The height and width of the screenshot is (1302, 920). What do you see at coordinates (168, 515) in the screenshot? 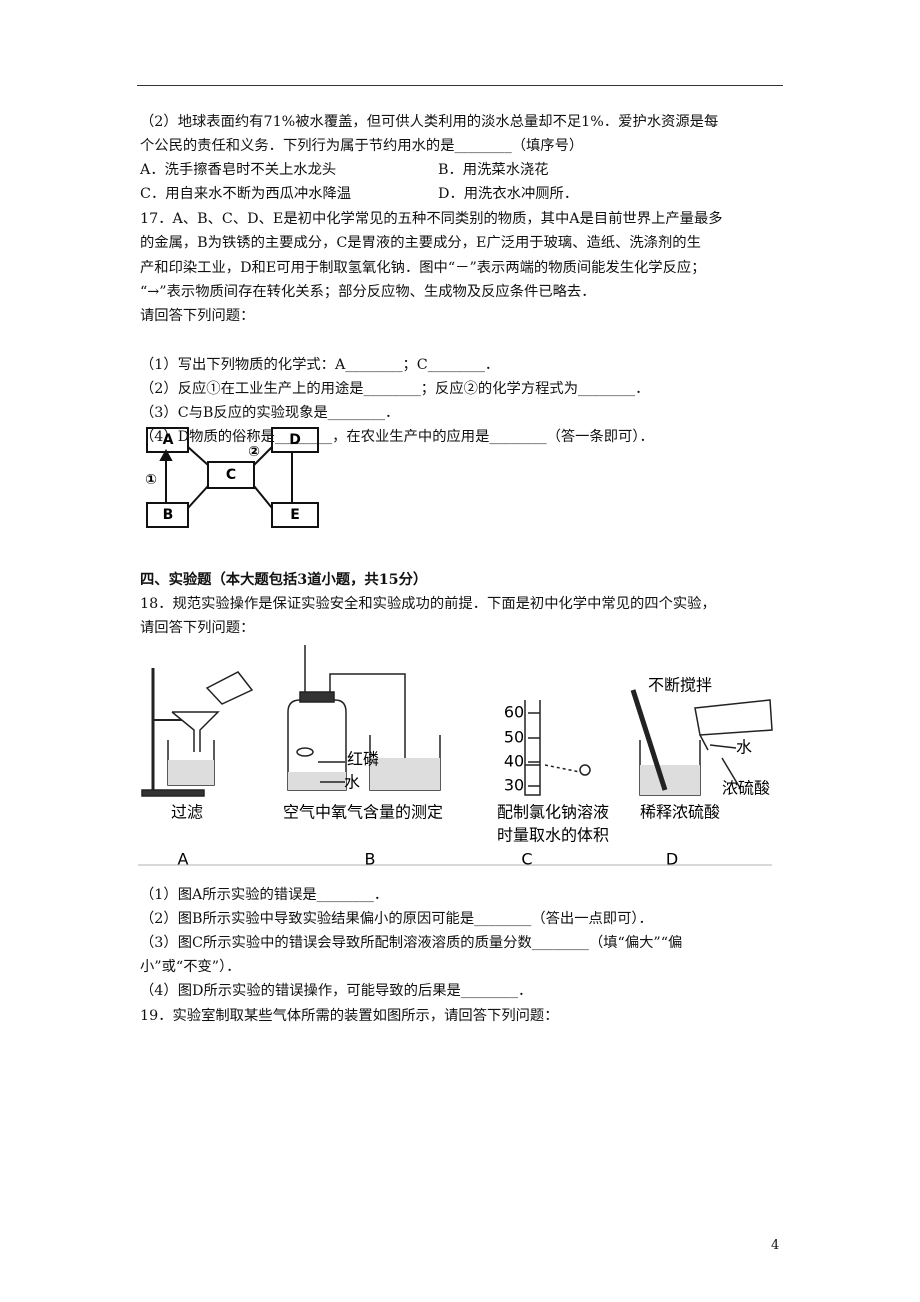
I see `node-label: B` at bounding box center [168, 515].